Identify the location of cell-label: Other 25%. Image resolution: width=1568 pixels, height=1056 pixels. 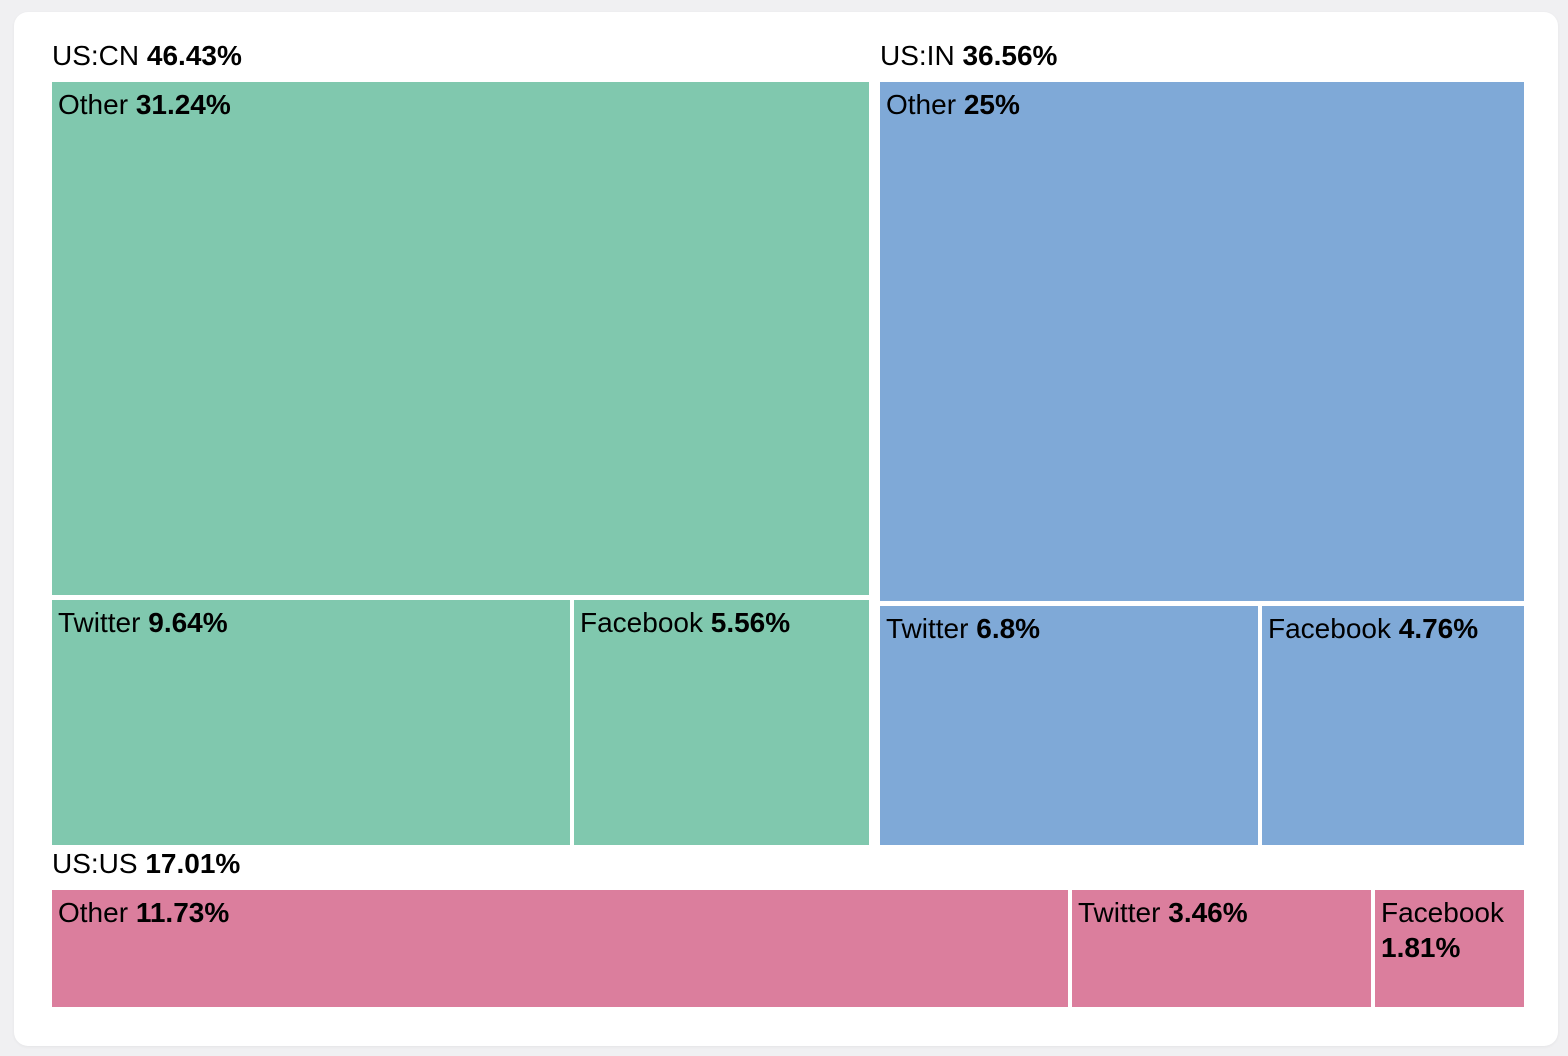
(1202, 102).